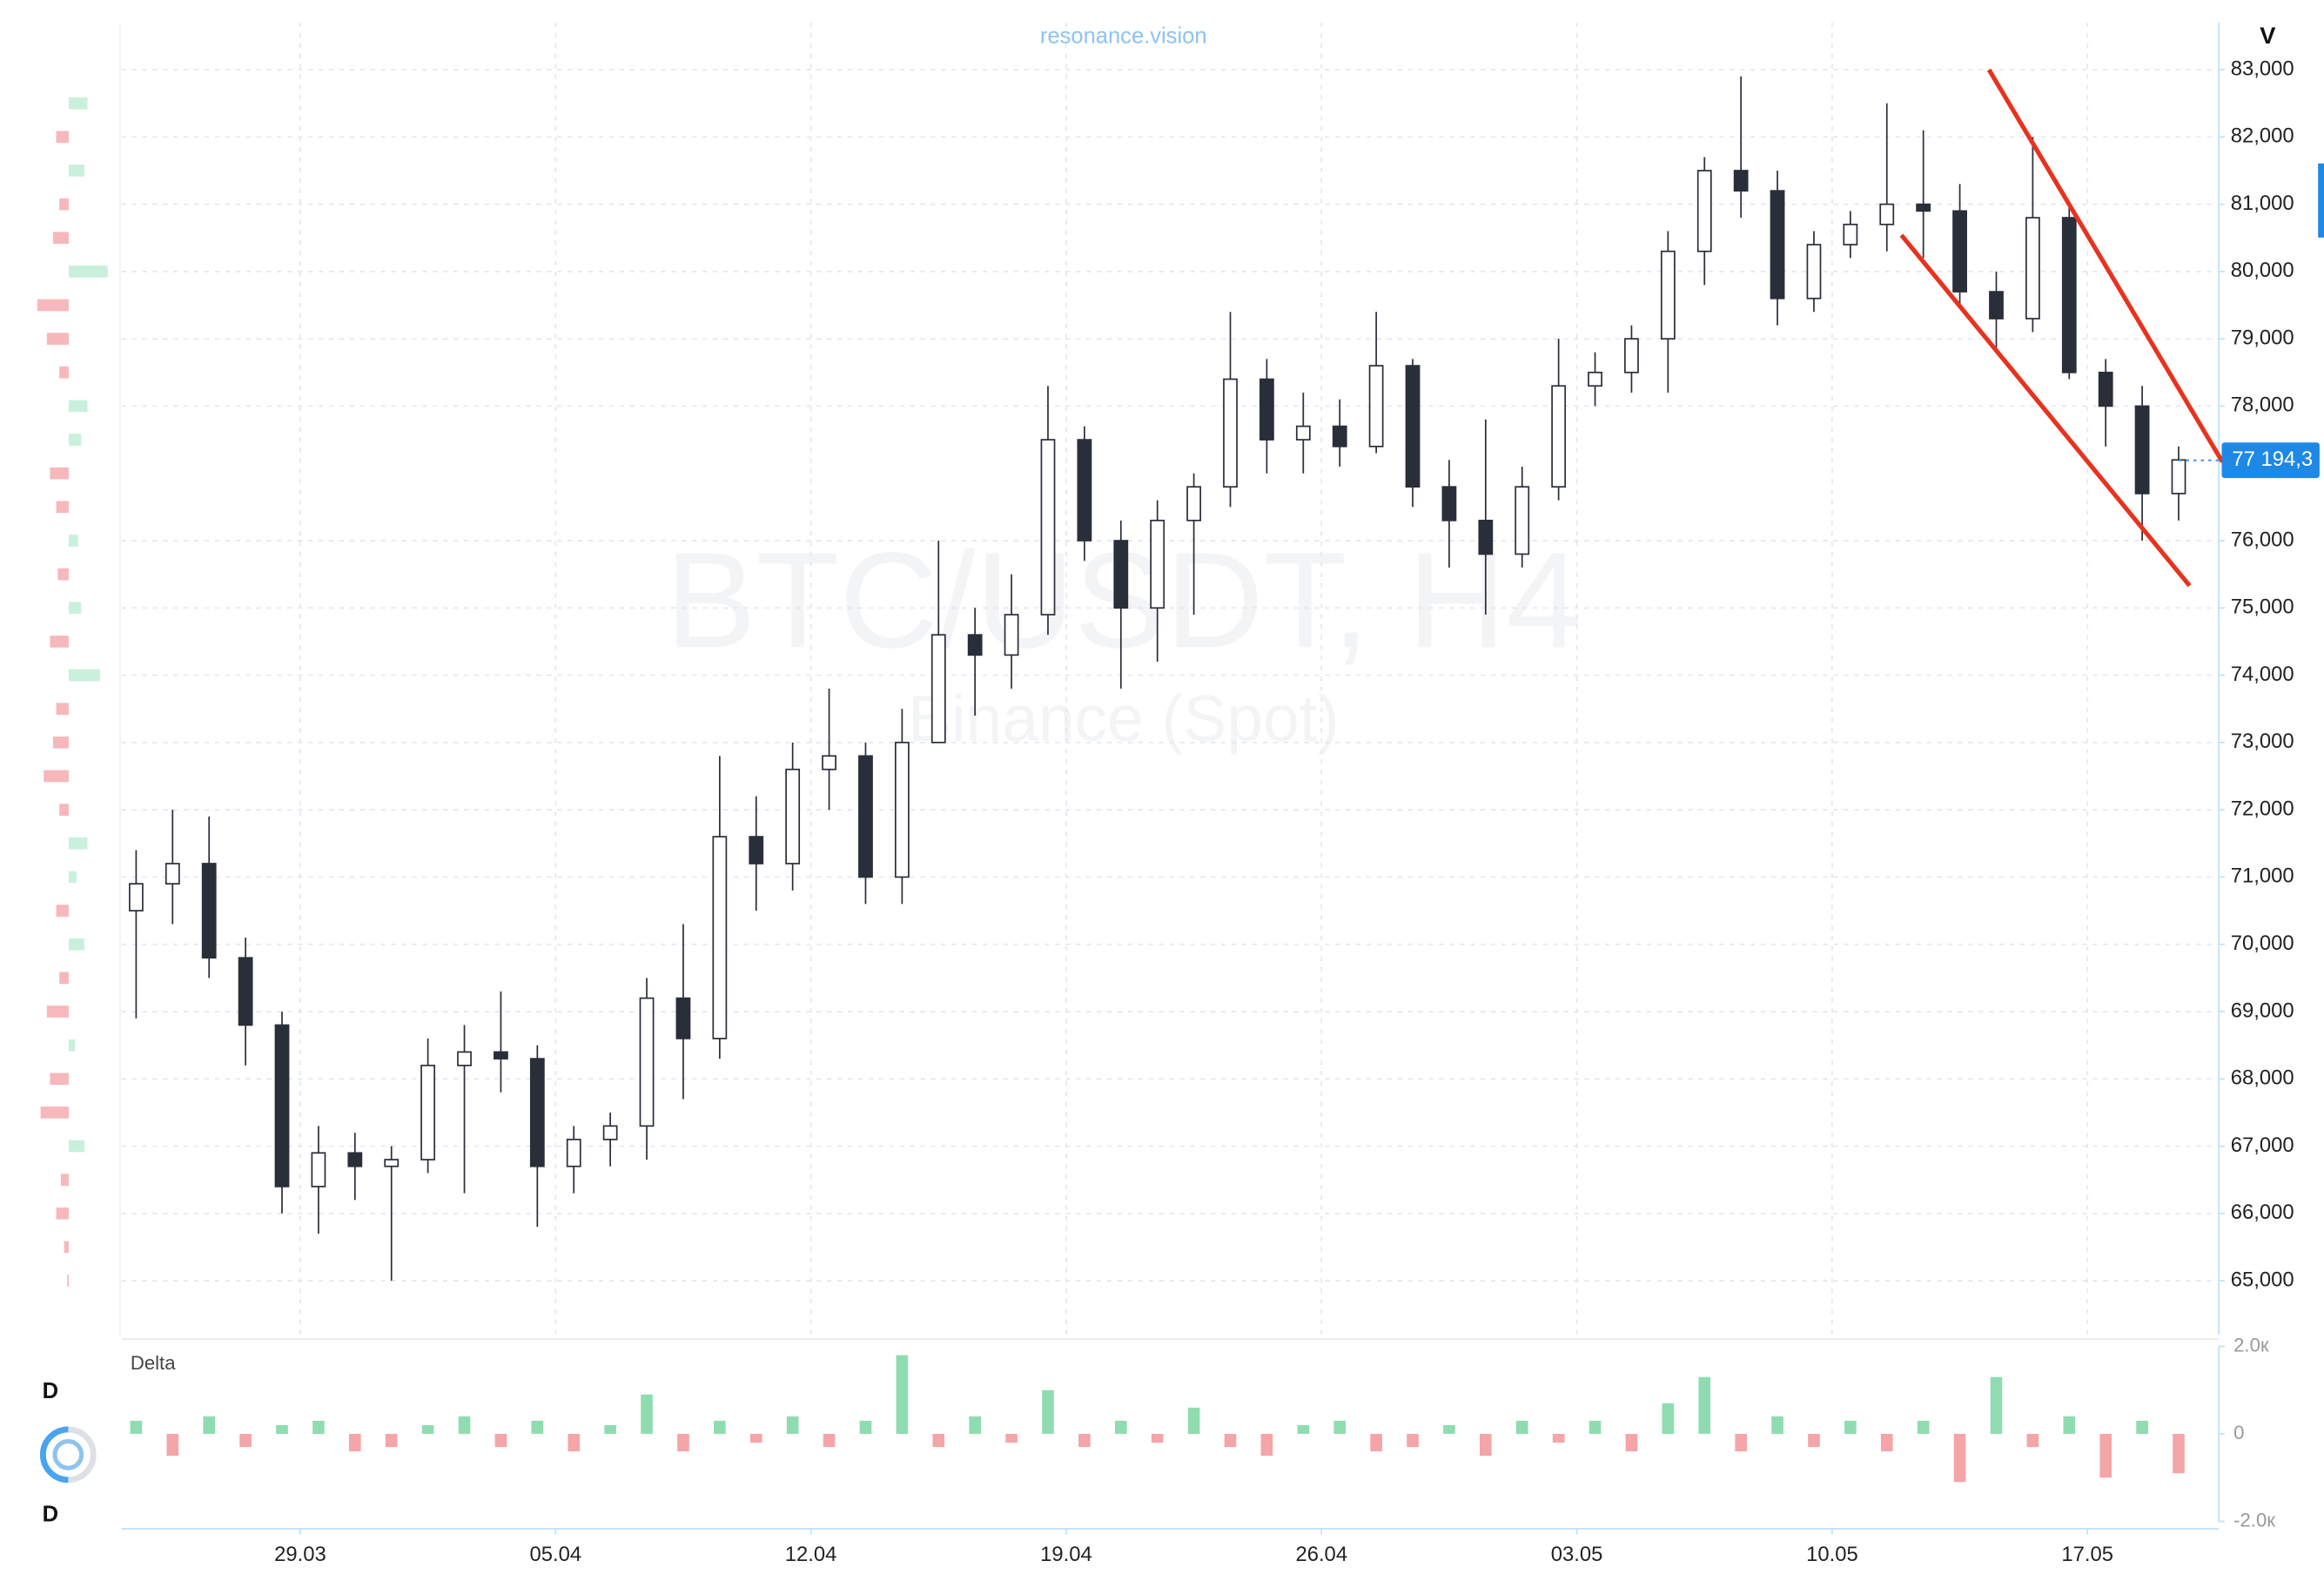 Image resolution: width=2324 pixels, height=1581 pixels. I want to click on y-tick-label: 81,000, so click(2262, 203).